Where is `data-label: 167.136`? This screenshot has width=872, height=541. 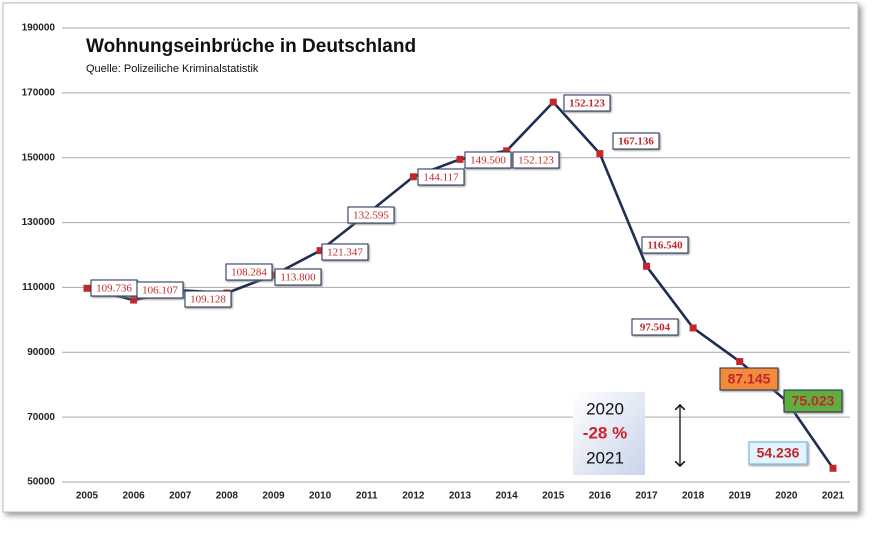
data-label: 167.136 is located at coordinates (636, 142).